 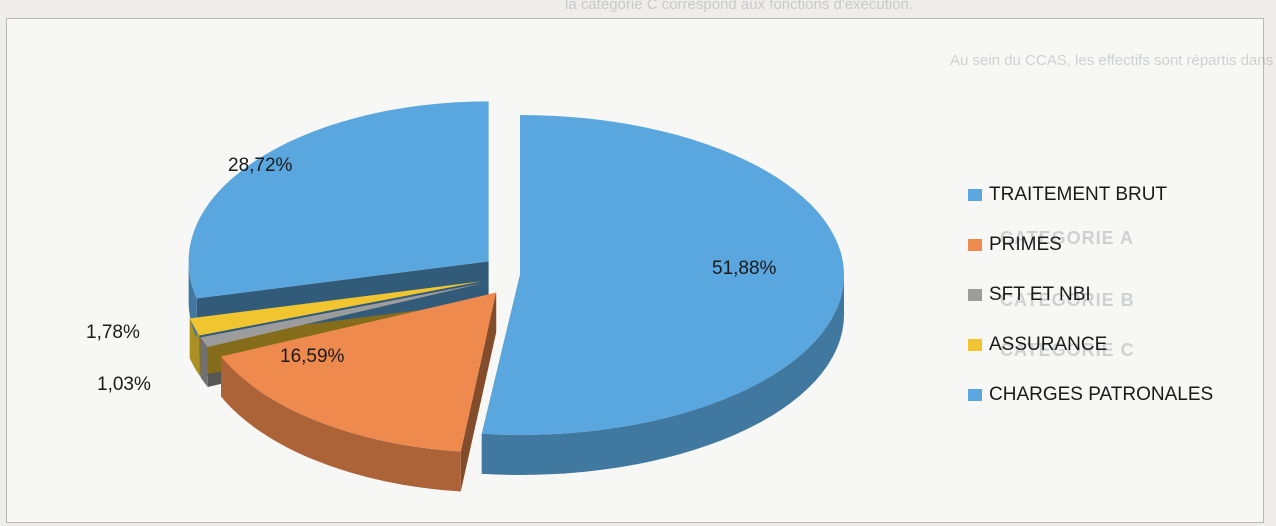 I want to click on pie-slice-charges-patronales, so click(x=338, y=200).